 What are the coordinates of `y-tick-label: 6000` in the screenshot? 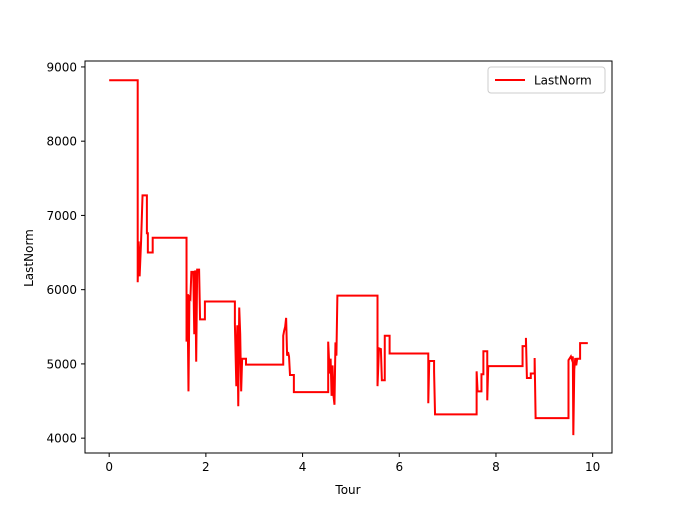 It's located at (61, 290).